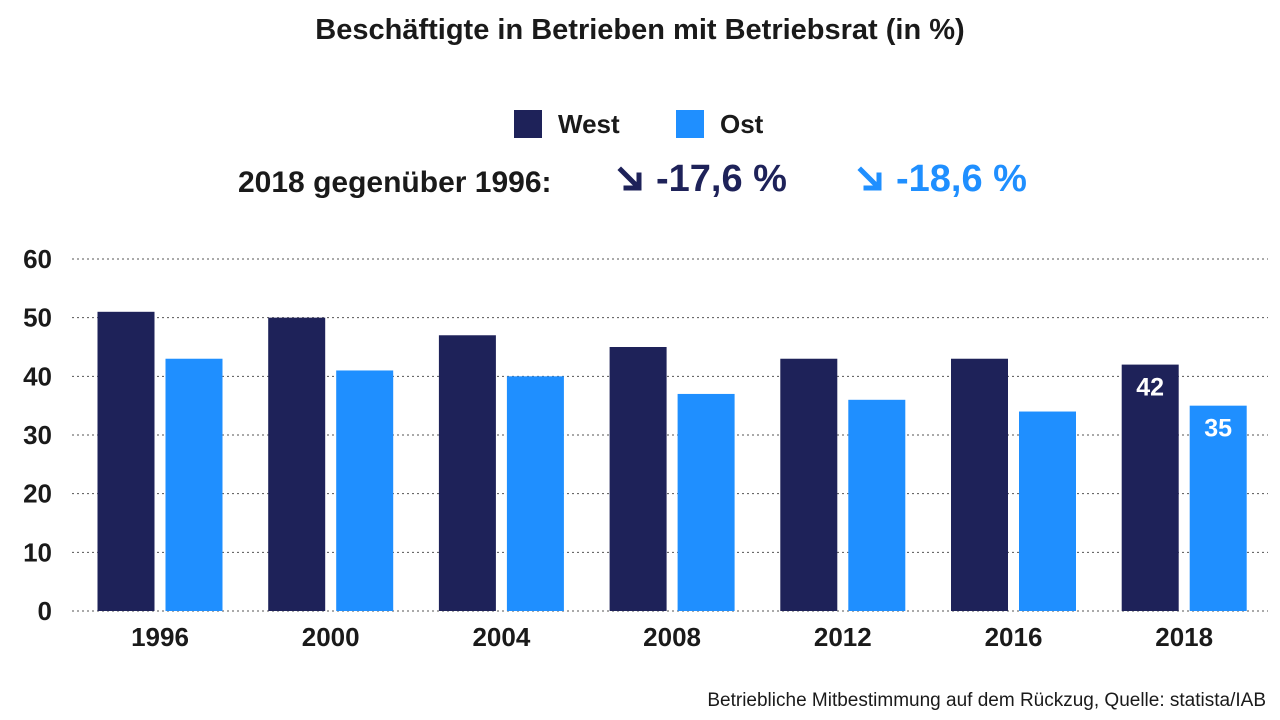 The height and width of the screenshot is (720, 1280). I want to click on x-tick-label: 2018, so click(1184, 637).